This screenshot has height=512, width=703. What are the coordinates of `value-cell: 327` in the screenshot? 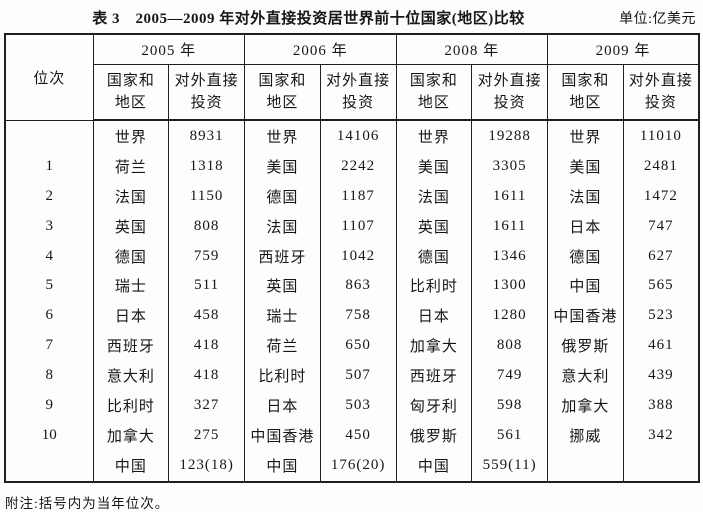 It's located at (206, 405).